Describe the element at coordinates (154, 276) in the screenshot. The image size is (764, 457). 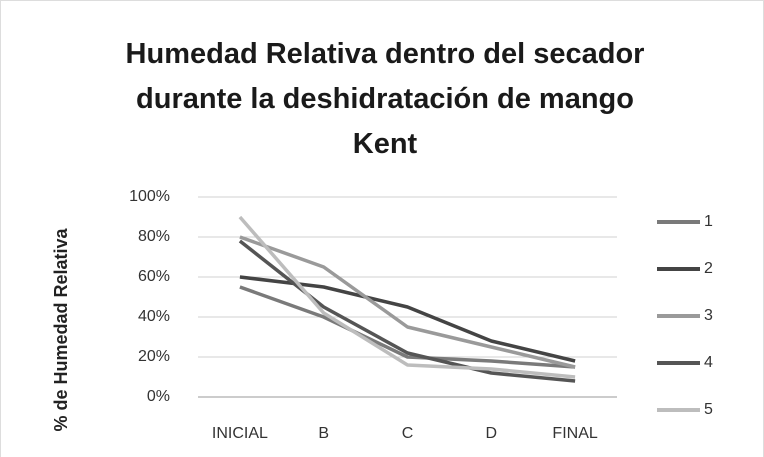
I see `y-tick-label: 60%` at that location.